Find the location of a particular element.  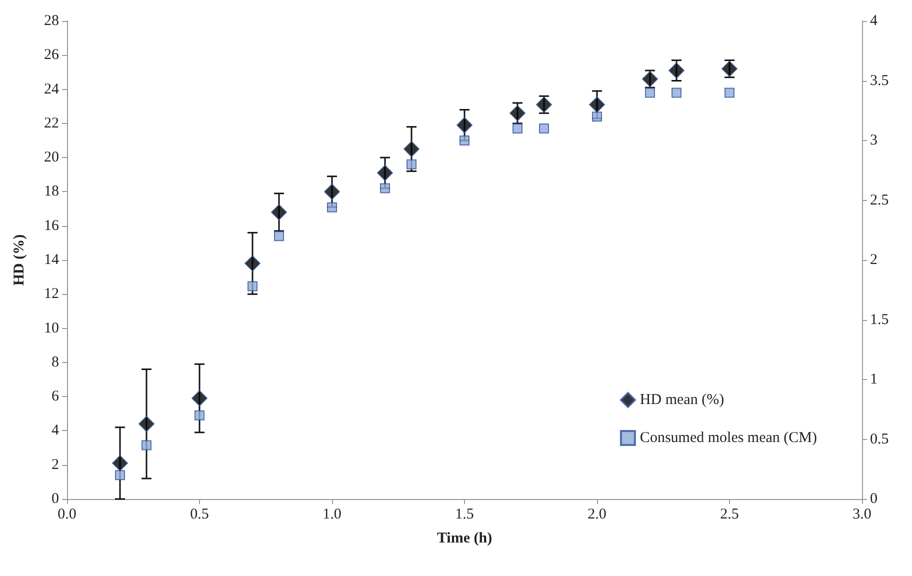

y-tick-label: 8 is located at coordinates (55, 362).